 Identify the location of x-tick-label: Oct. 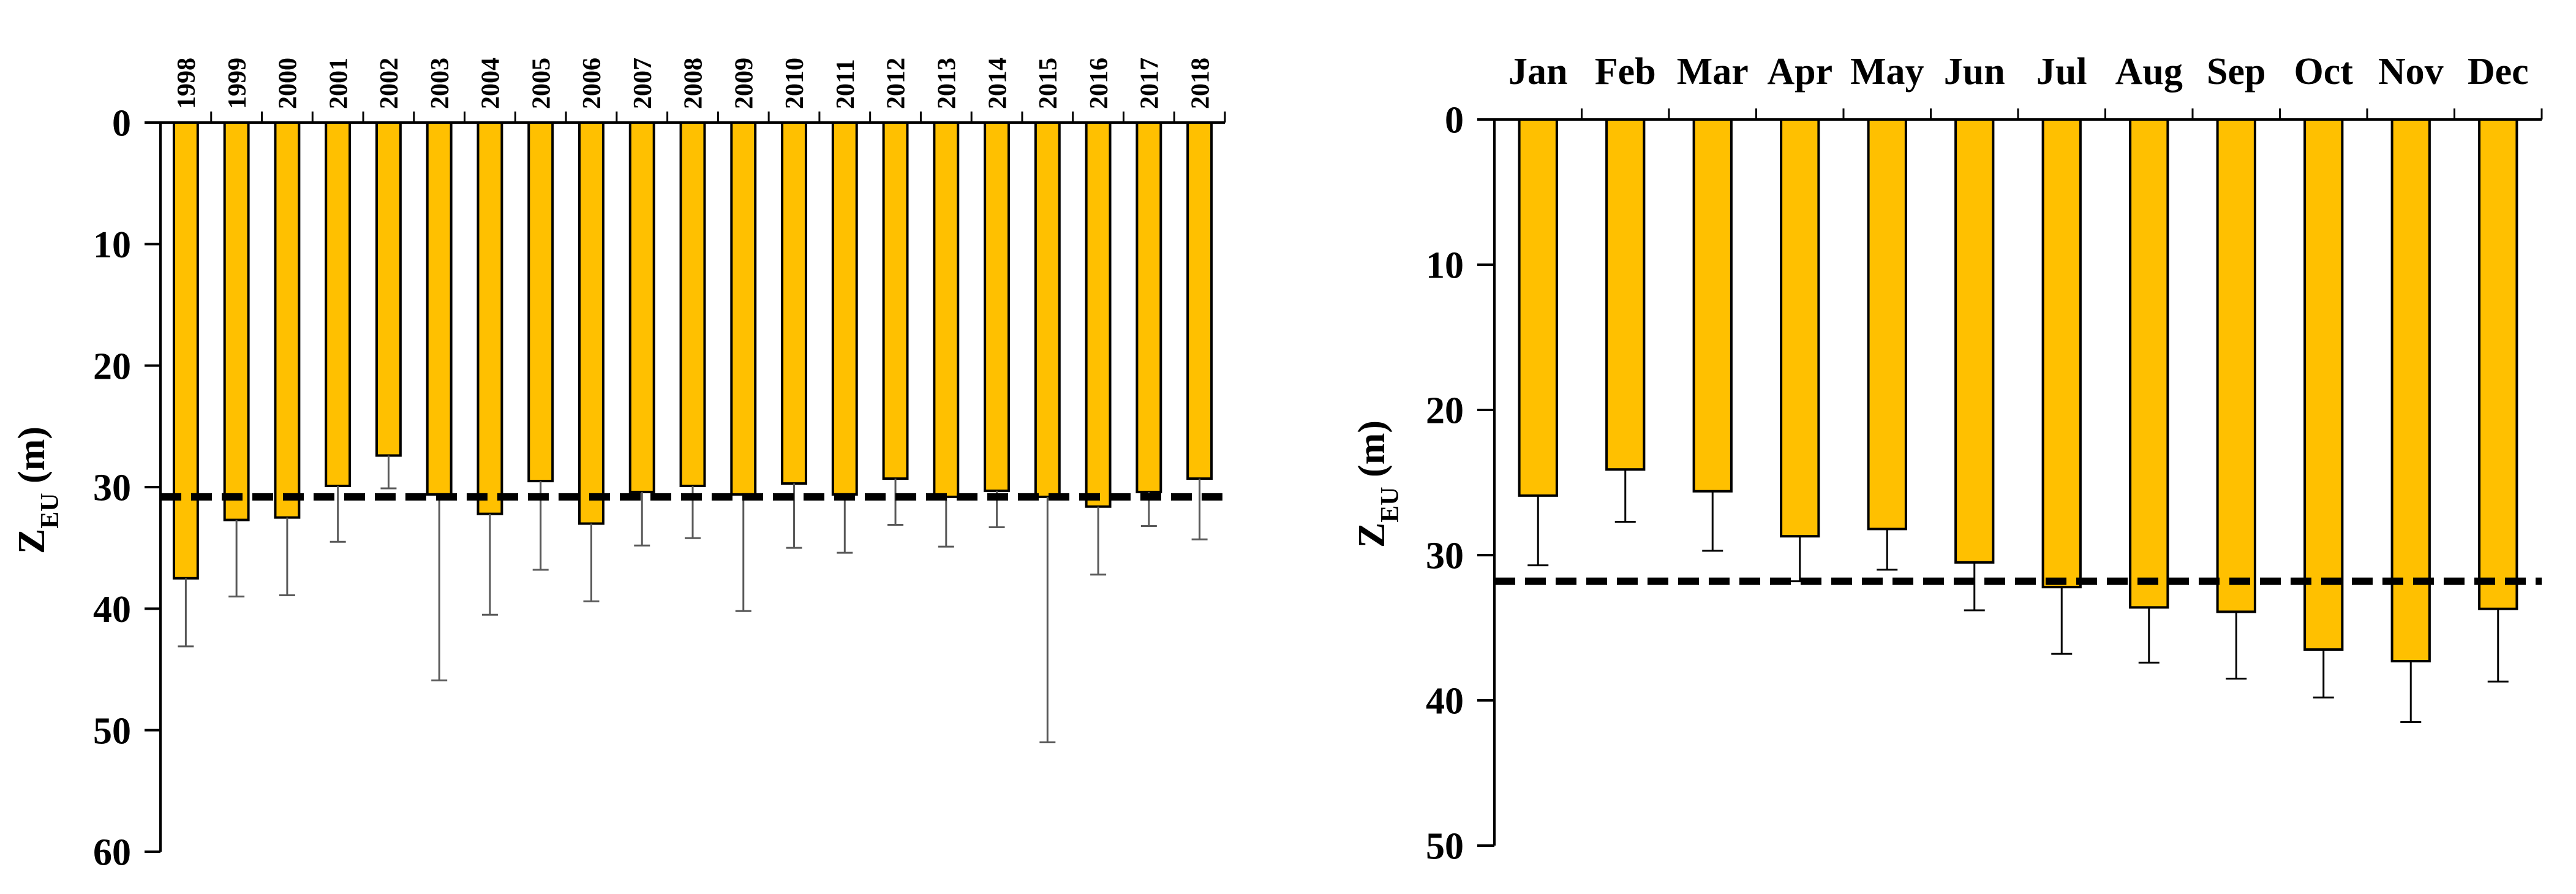
(2324, 72).